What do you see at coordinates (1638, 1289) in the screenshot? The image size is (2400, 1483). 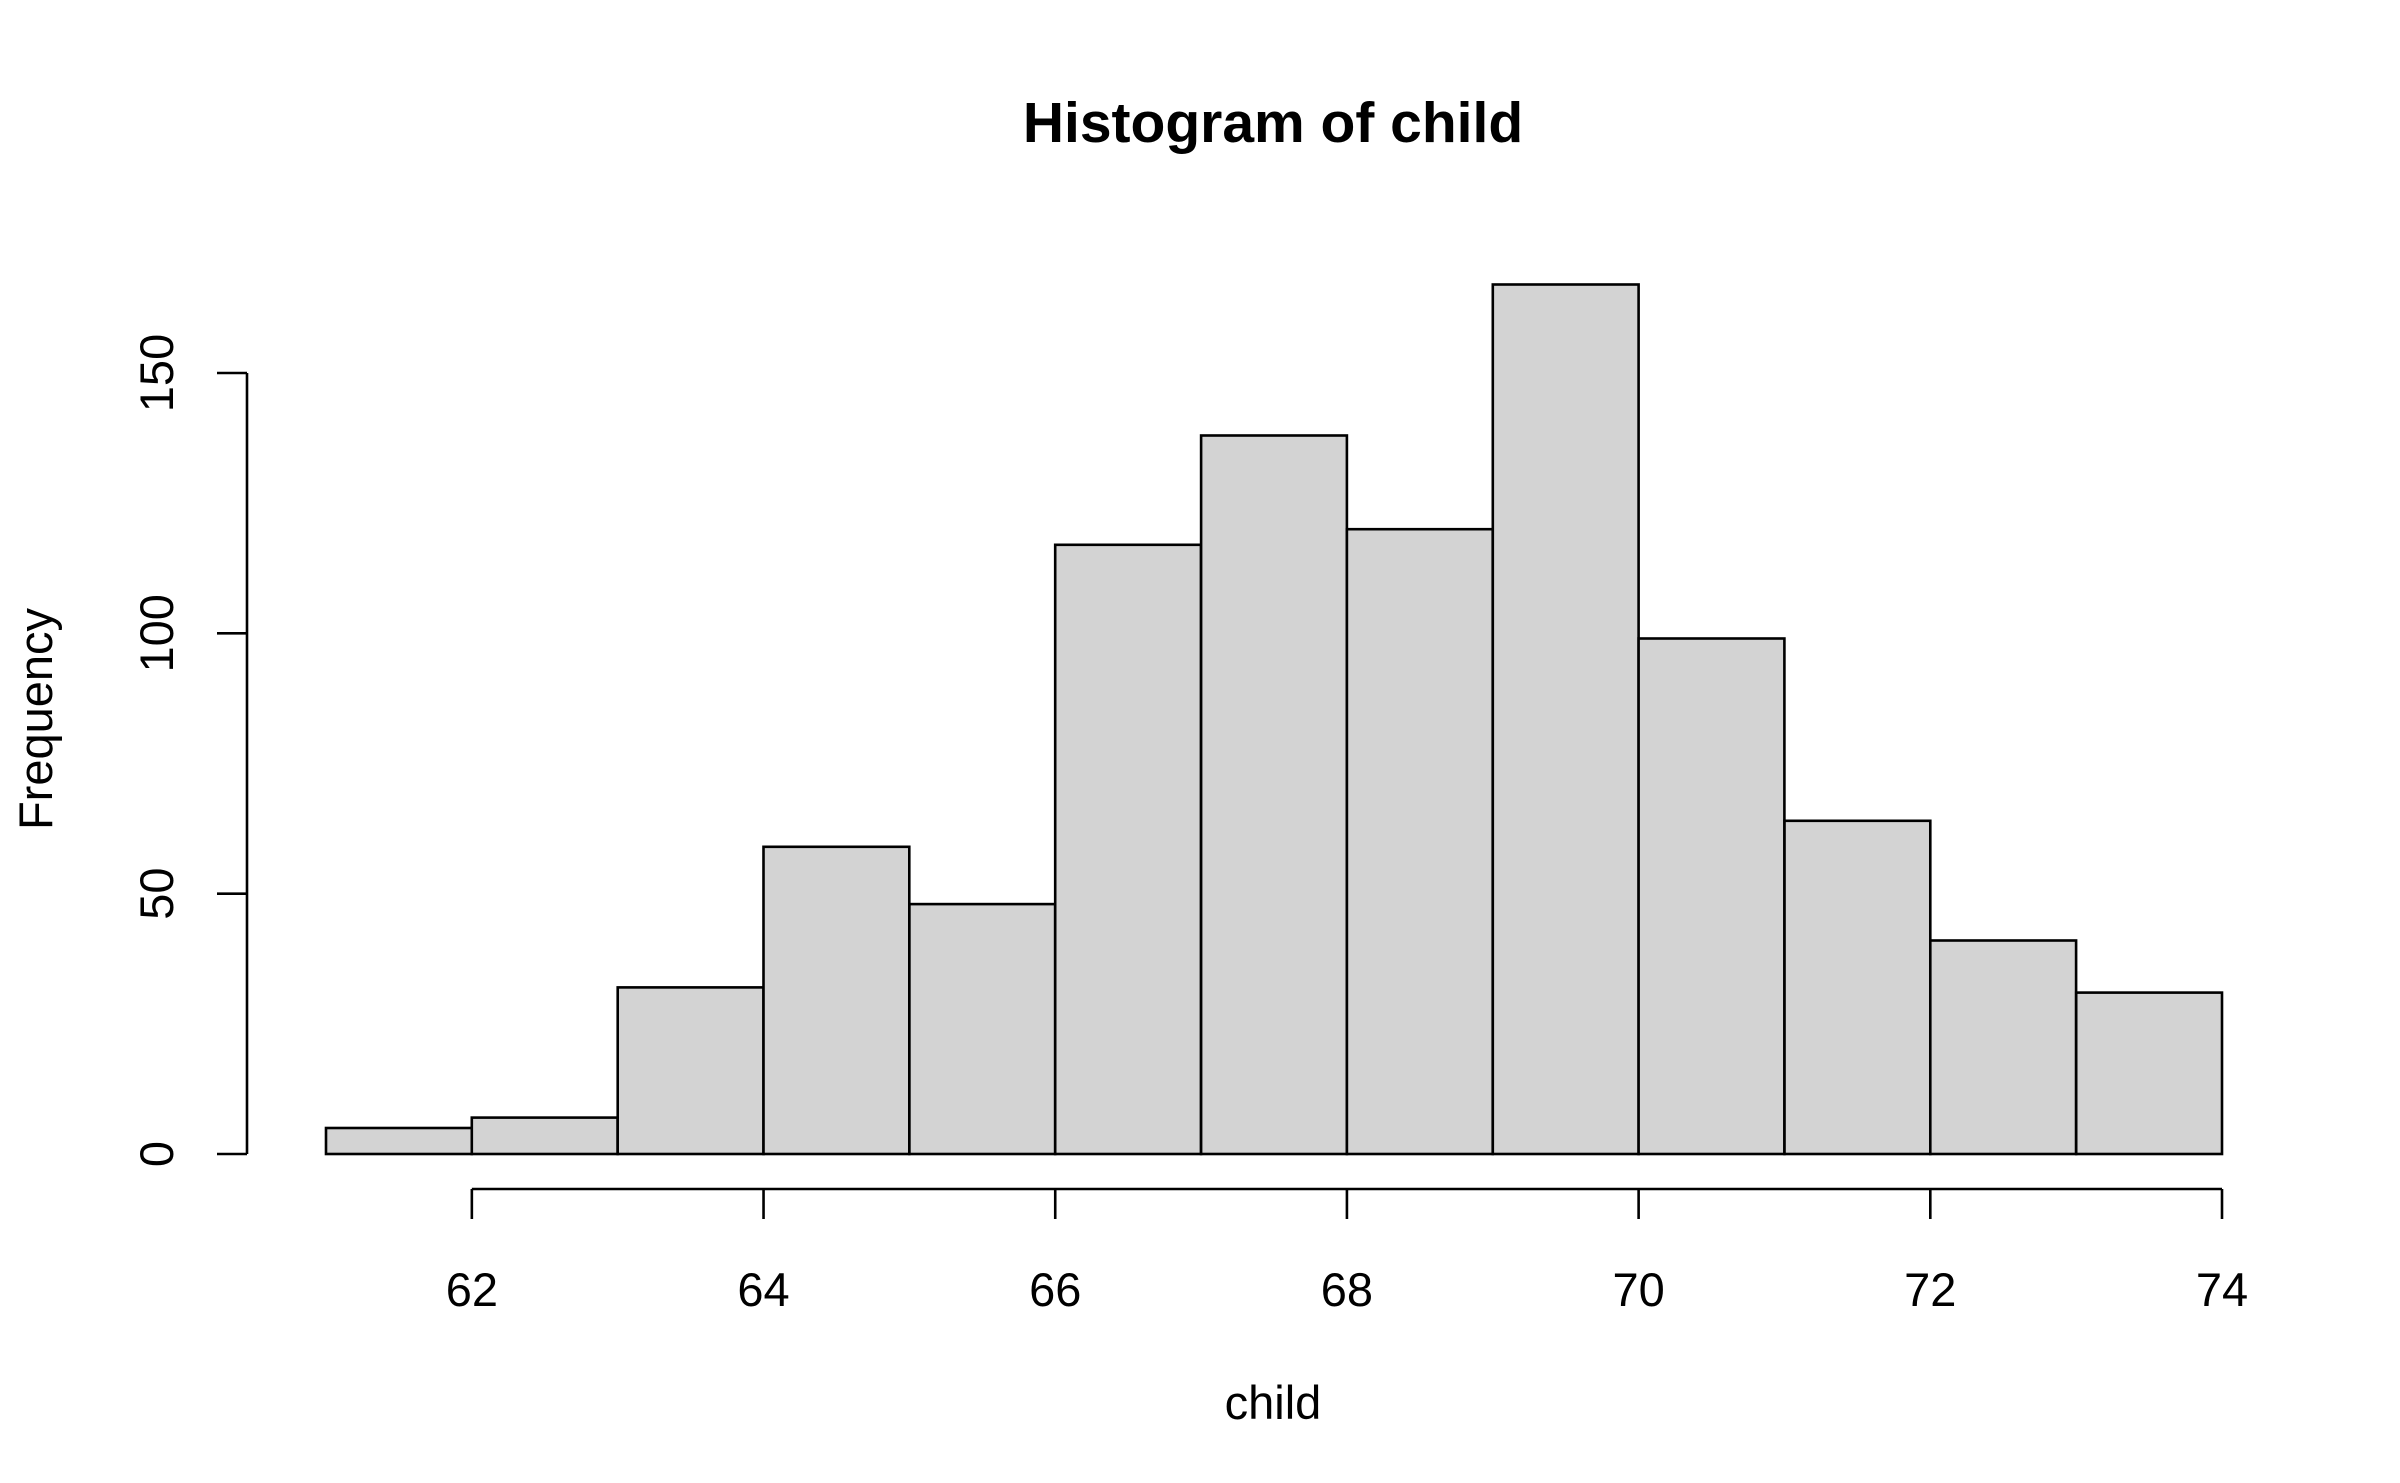 I see `x-tick-label-70: 70` at bounding box center [1638, 1289].